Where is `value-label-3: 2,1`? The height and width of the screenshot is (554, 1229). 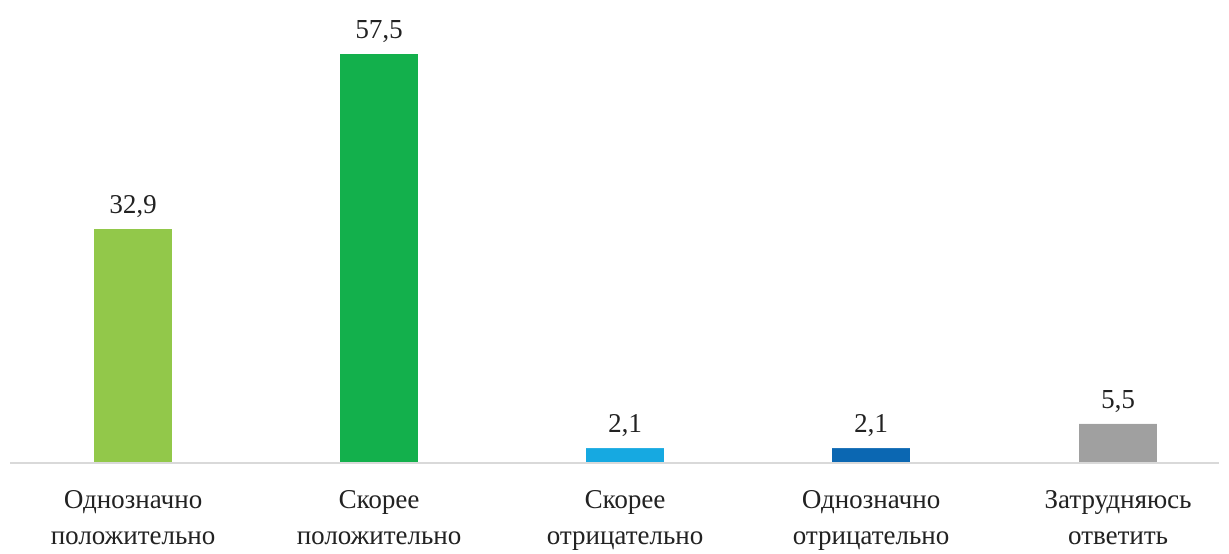
value-label-3: 2,1 is located at coordinates (625, 423).